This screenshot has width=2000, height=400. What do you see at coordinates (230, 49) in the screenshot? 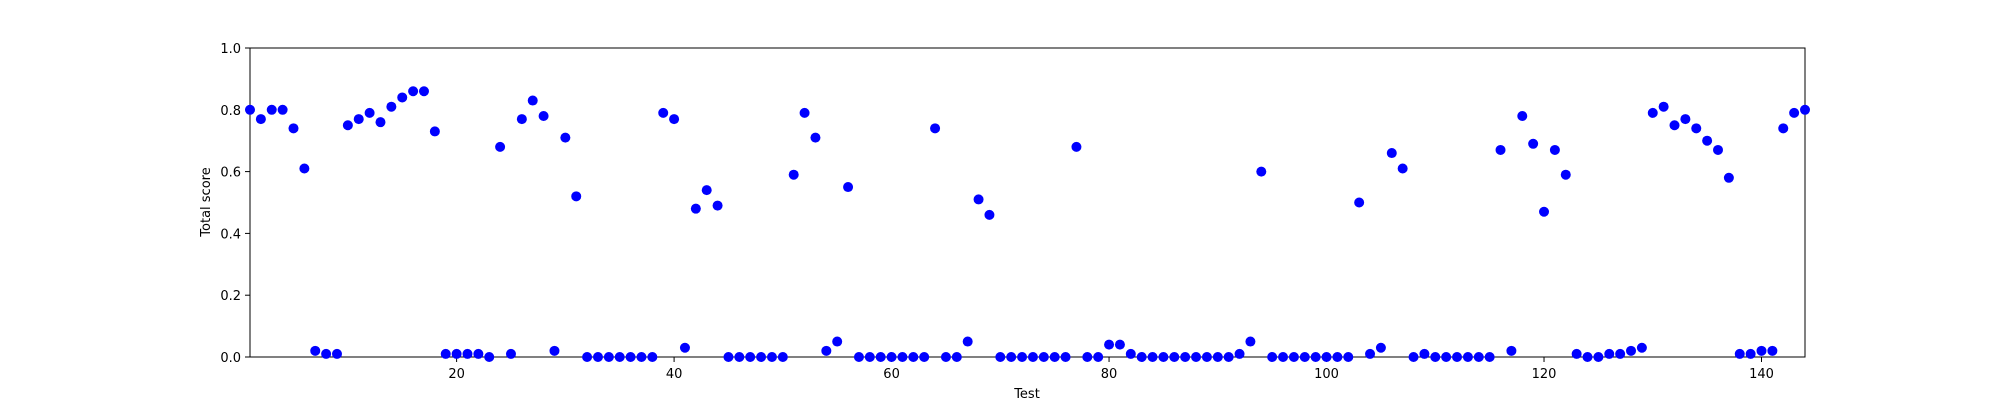
I see `y-tick-label: 1.0` at bounding box center [230, 49].